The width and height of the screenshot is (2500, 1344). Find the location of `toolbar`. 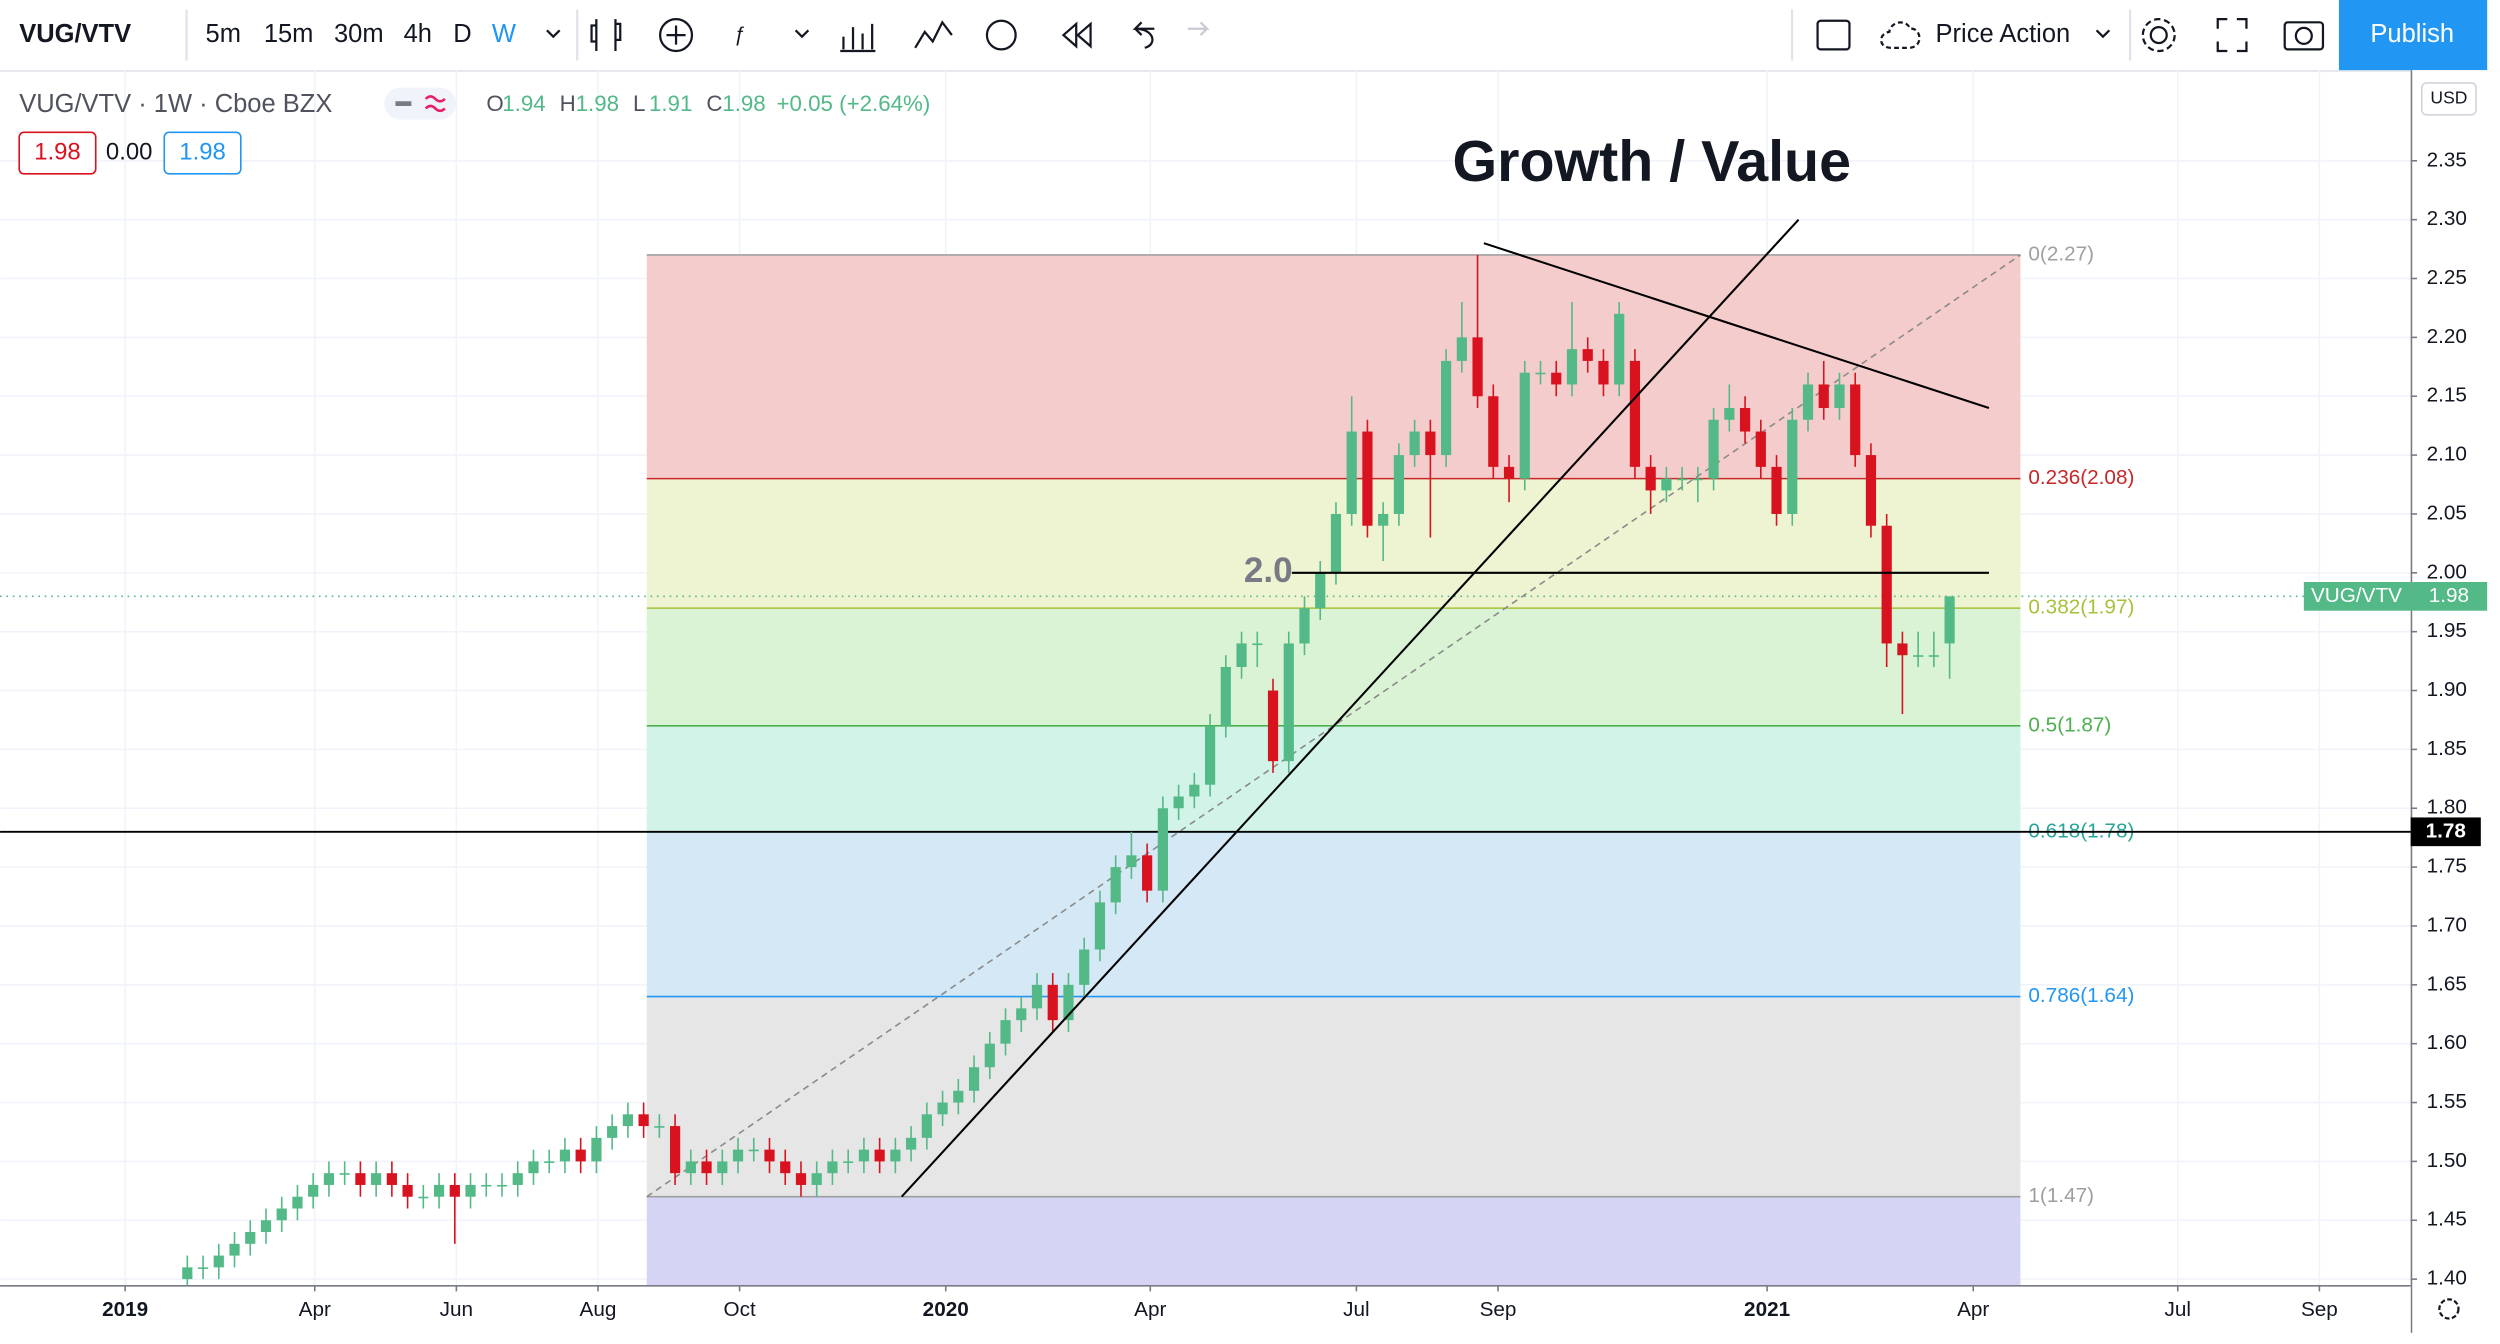

toolbar is located at coordinates (1250, 35).